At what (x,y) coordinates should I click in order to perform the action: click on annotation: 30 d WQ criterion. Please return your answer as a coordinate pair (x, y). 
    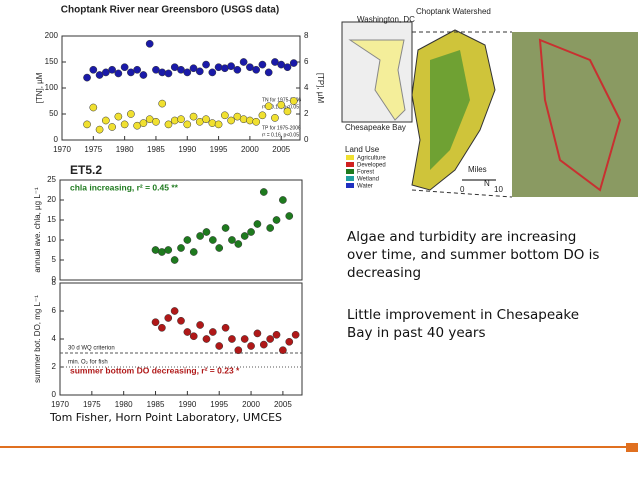
    Looking at the image, I should click on (91, 349).